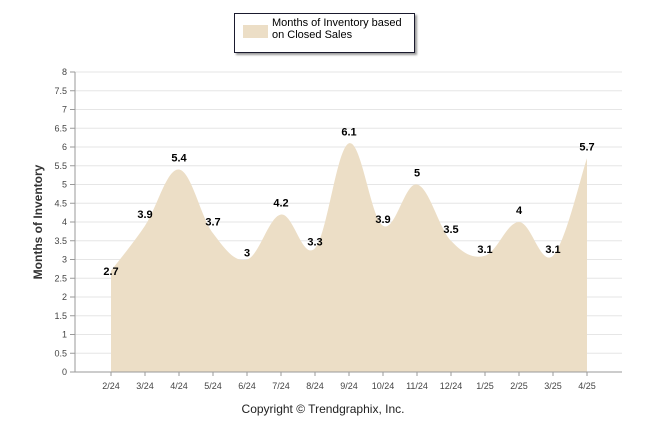 This screenshot has width=646, height=434. I want to click on y-tick-label: 2.5, so click(60, 278).